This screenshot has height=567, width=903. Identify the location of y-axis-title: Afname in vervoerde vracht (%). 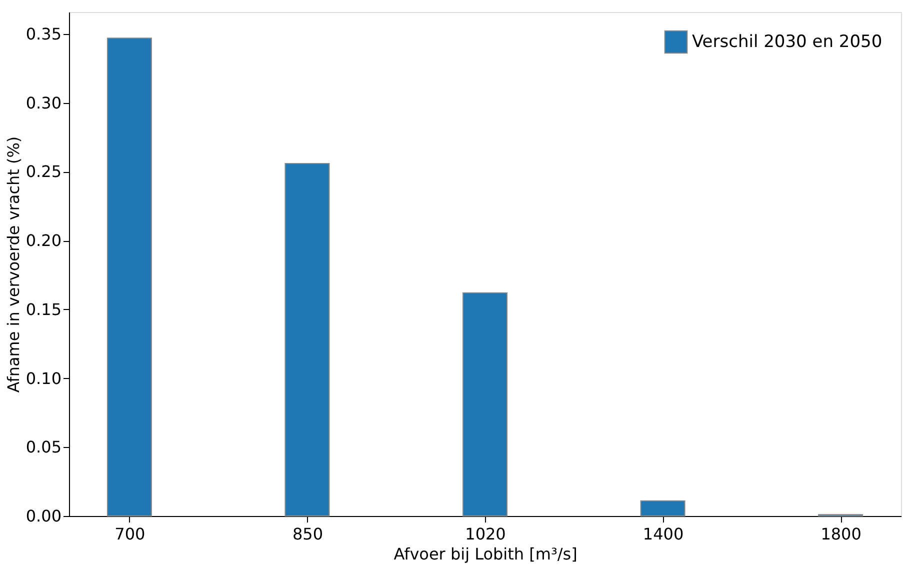
(13, 264).